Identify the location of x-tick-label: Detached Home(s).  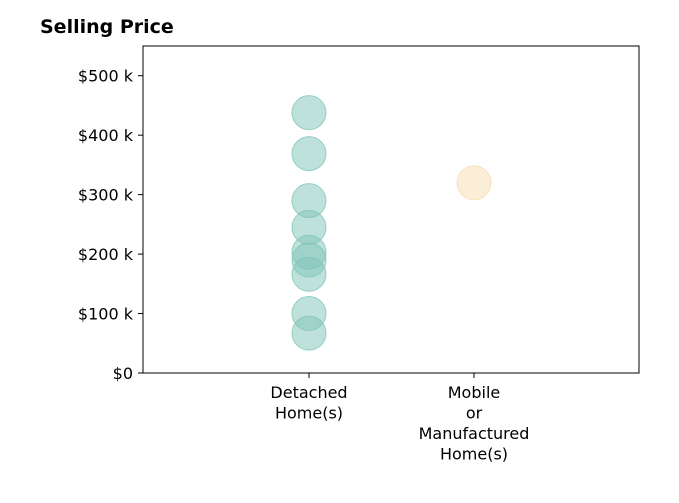
(308, 403).